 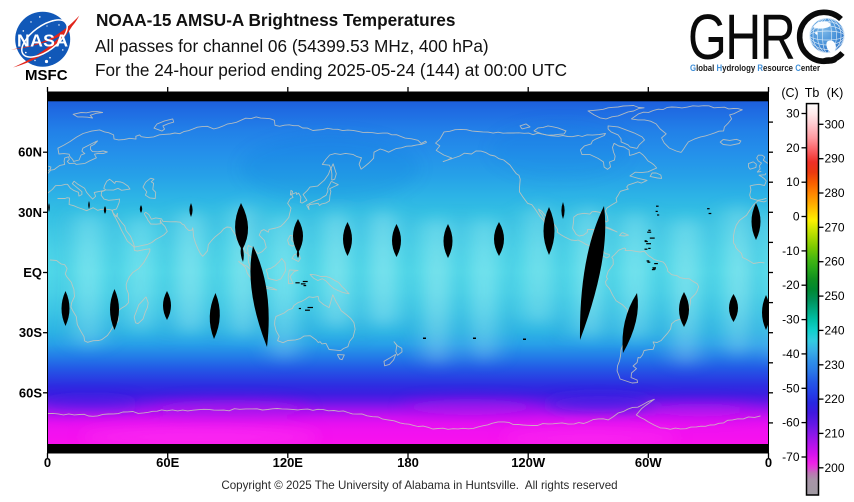 I want to click on svg-text: 10, so click(x=793, y=182).